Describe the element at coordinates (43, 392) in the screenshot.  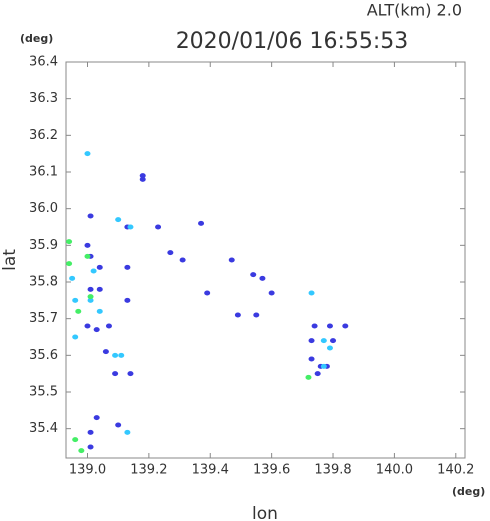
I see `y-tick-label: 35.5` at that location.